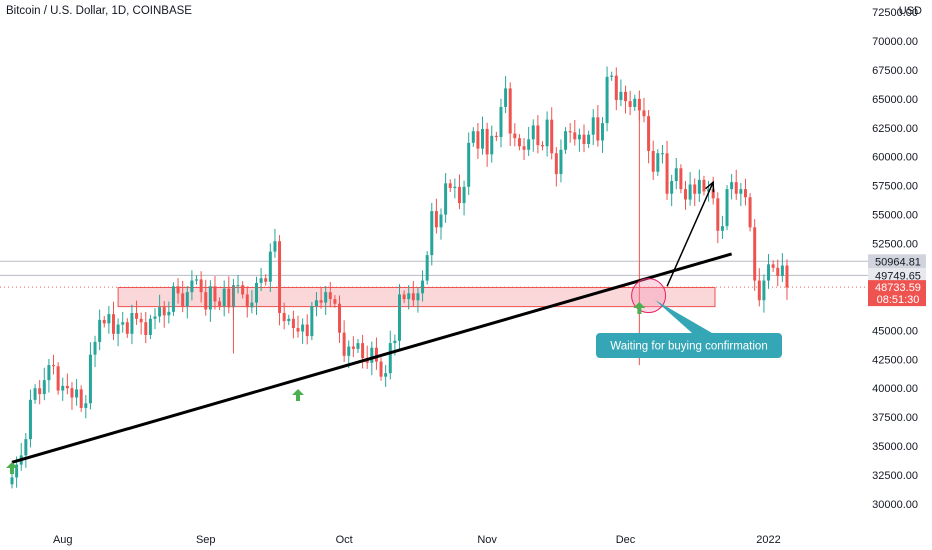 This screenshot has width=932, height=550. What do you see at coordinates (910, 11) in the screenshot?
I see `currency-label: USD` at bounding box center [910, 11].